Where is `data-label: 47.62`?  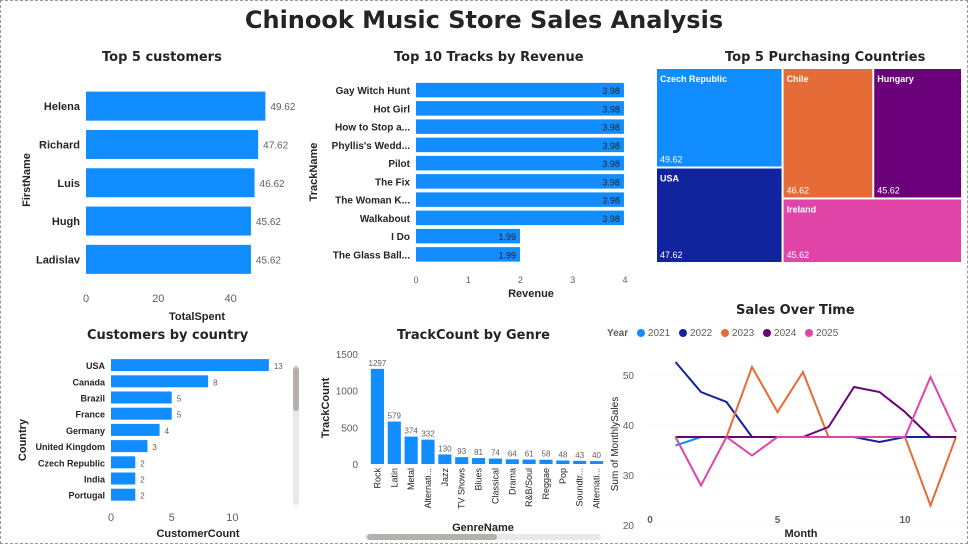
data-label: 47.62 is located at coordinates (275, 145).